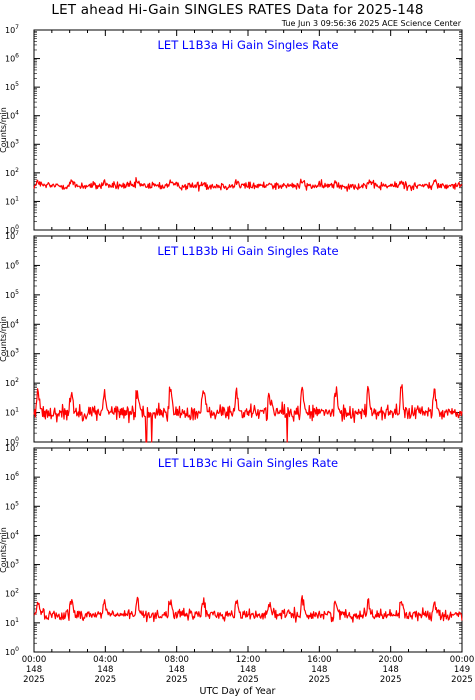  What do you see at coordinates (237, 691) in the screenshot?
I see `x-axis-label: UTC Day of Year` at bounding box center [237, 691].